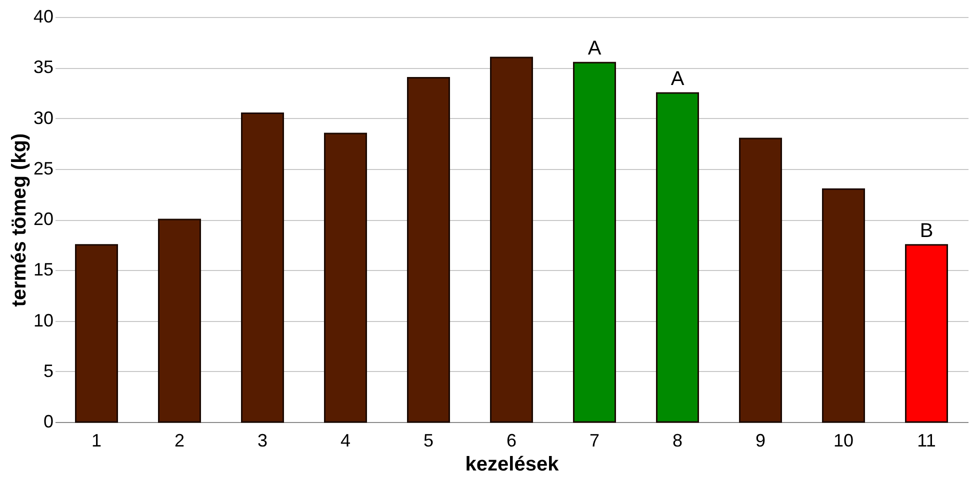 The width and height of the screenshot is (976, 482). I want to click on x-tick-label: 6, so click(511, 440).